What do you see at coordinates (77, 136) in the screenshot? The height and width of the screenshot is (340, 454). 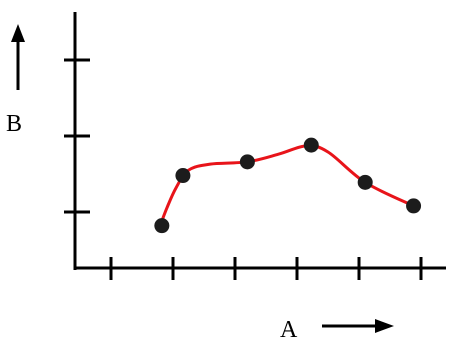 I see `y-ticks` at bounding box center [77, 136].